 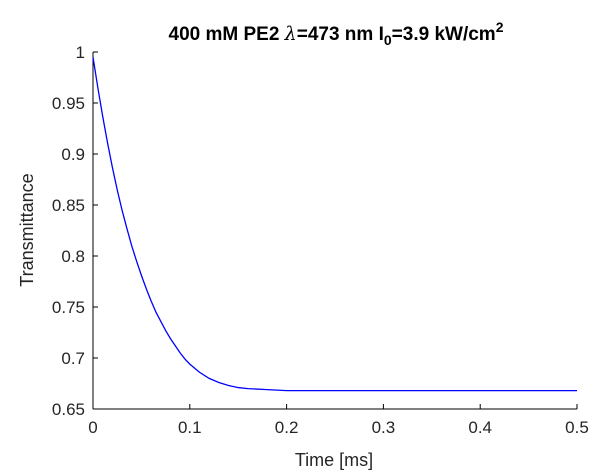 I want to click on x-tick-label: 0.2, so click(x=287, y=427).